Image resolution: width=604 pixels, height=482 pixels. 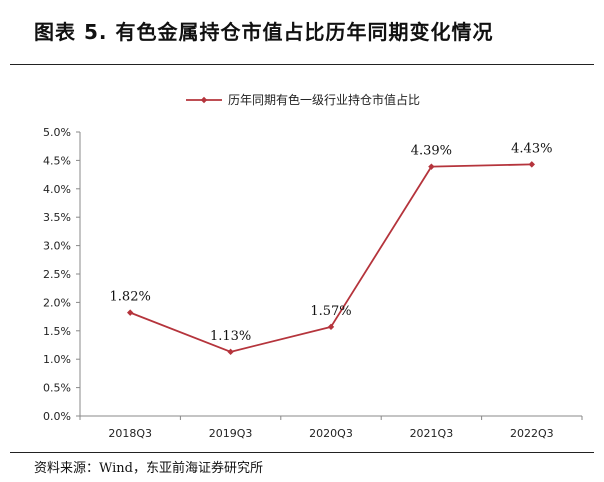 I want to click on y-tick-label: 2.0%, so click(x=57, y=302).